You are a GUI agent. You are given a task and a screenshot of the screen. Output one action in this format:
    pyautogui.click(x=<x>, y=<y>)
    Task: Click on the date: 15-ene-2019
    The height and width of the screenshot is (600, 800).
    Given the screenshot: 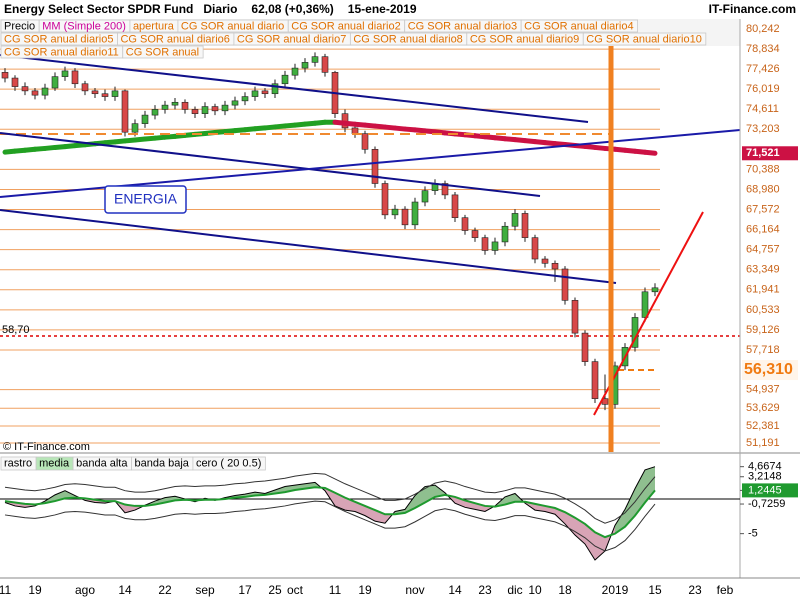 What is the action you would take?
    pyautogui.click(x=382, y=9)
    